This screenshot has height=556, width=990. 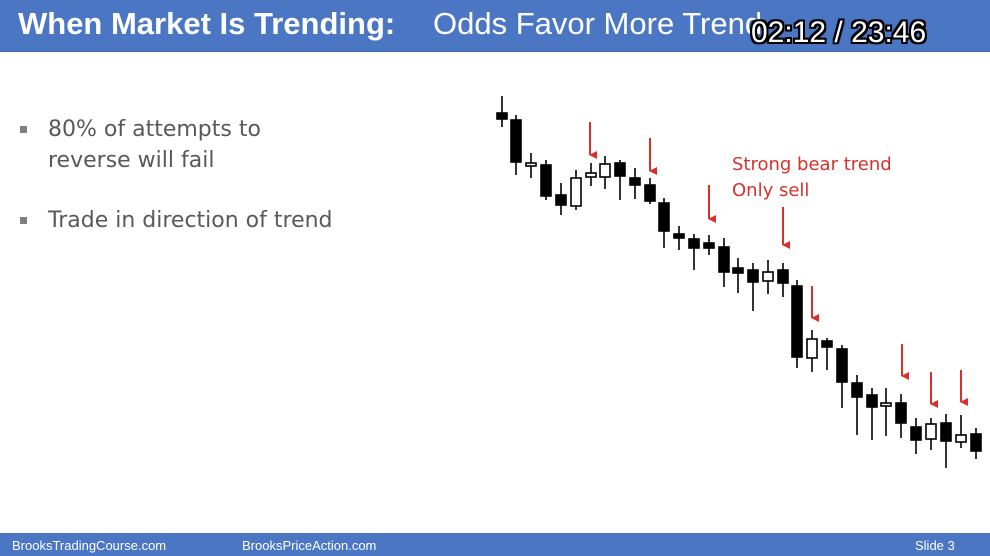 What do you see at coordinates (598, 23) in the screenshot?
I see `slide-title-rest: Odds Favor More Trend` at bounding box center [598, 23].